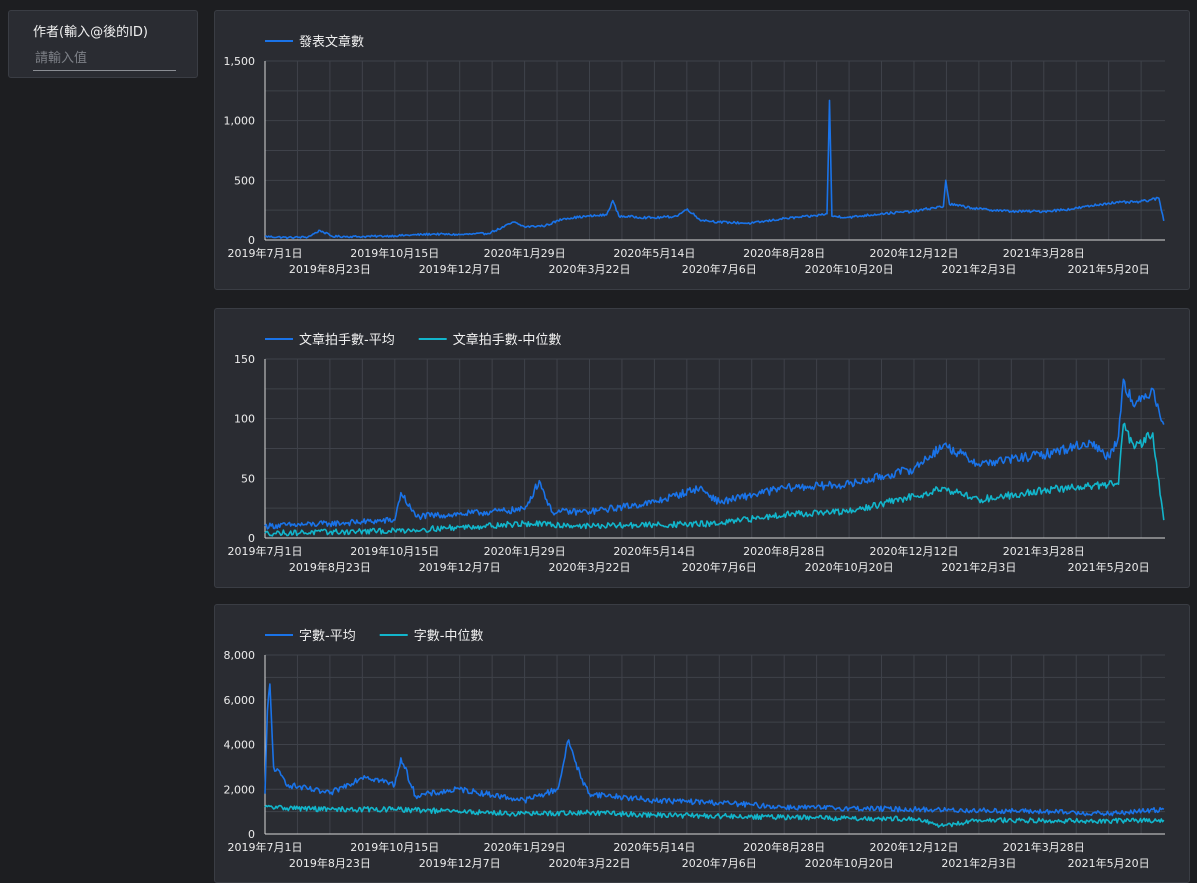  What do you see at coordinates (240, 789) in the screenshot?
I see `y-tick-label: 2,000` at bounding box center [240, 789].